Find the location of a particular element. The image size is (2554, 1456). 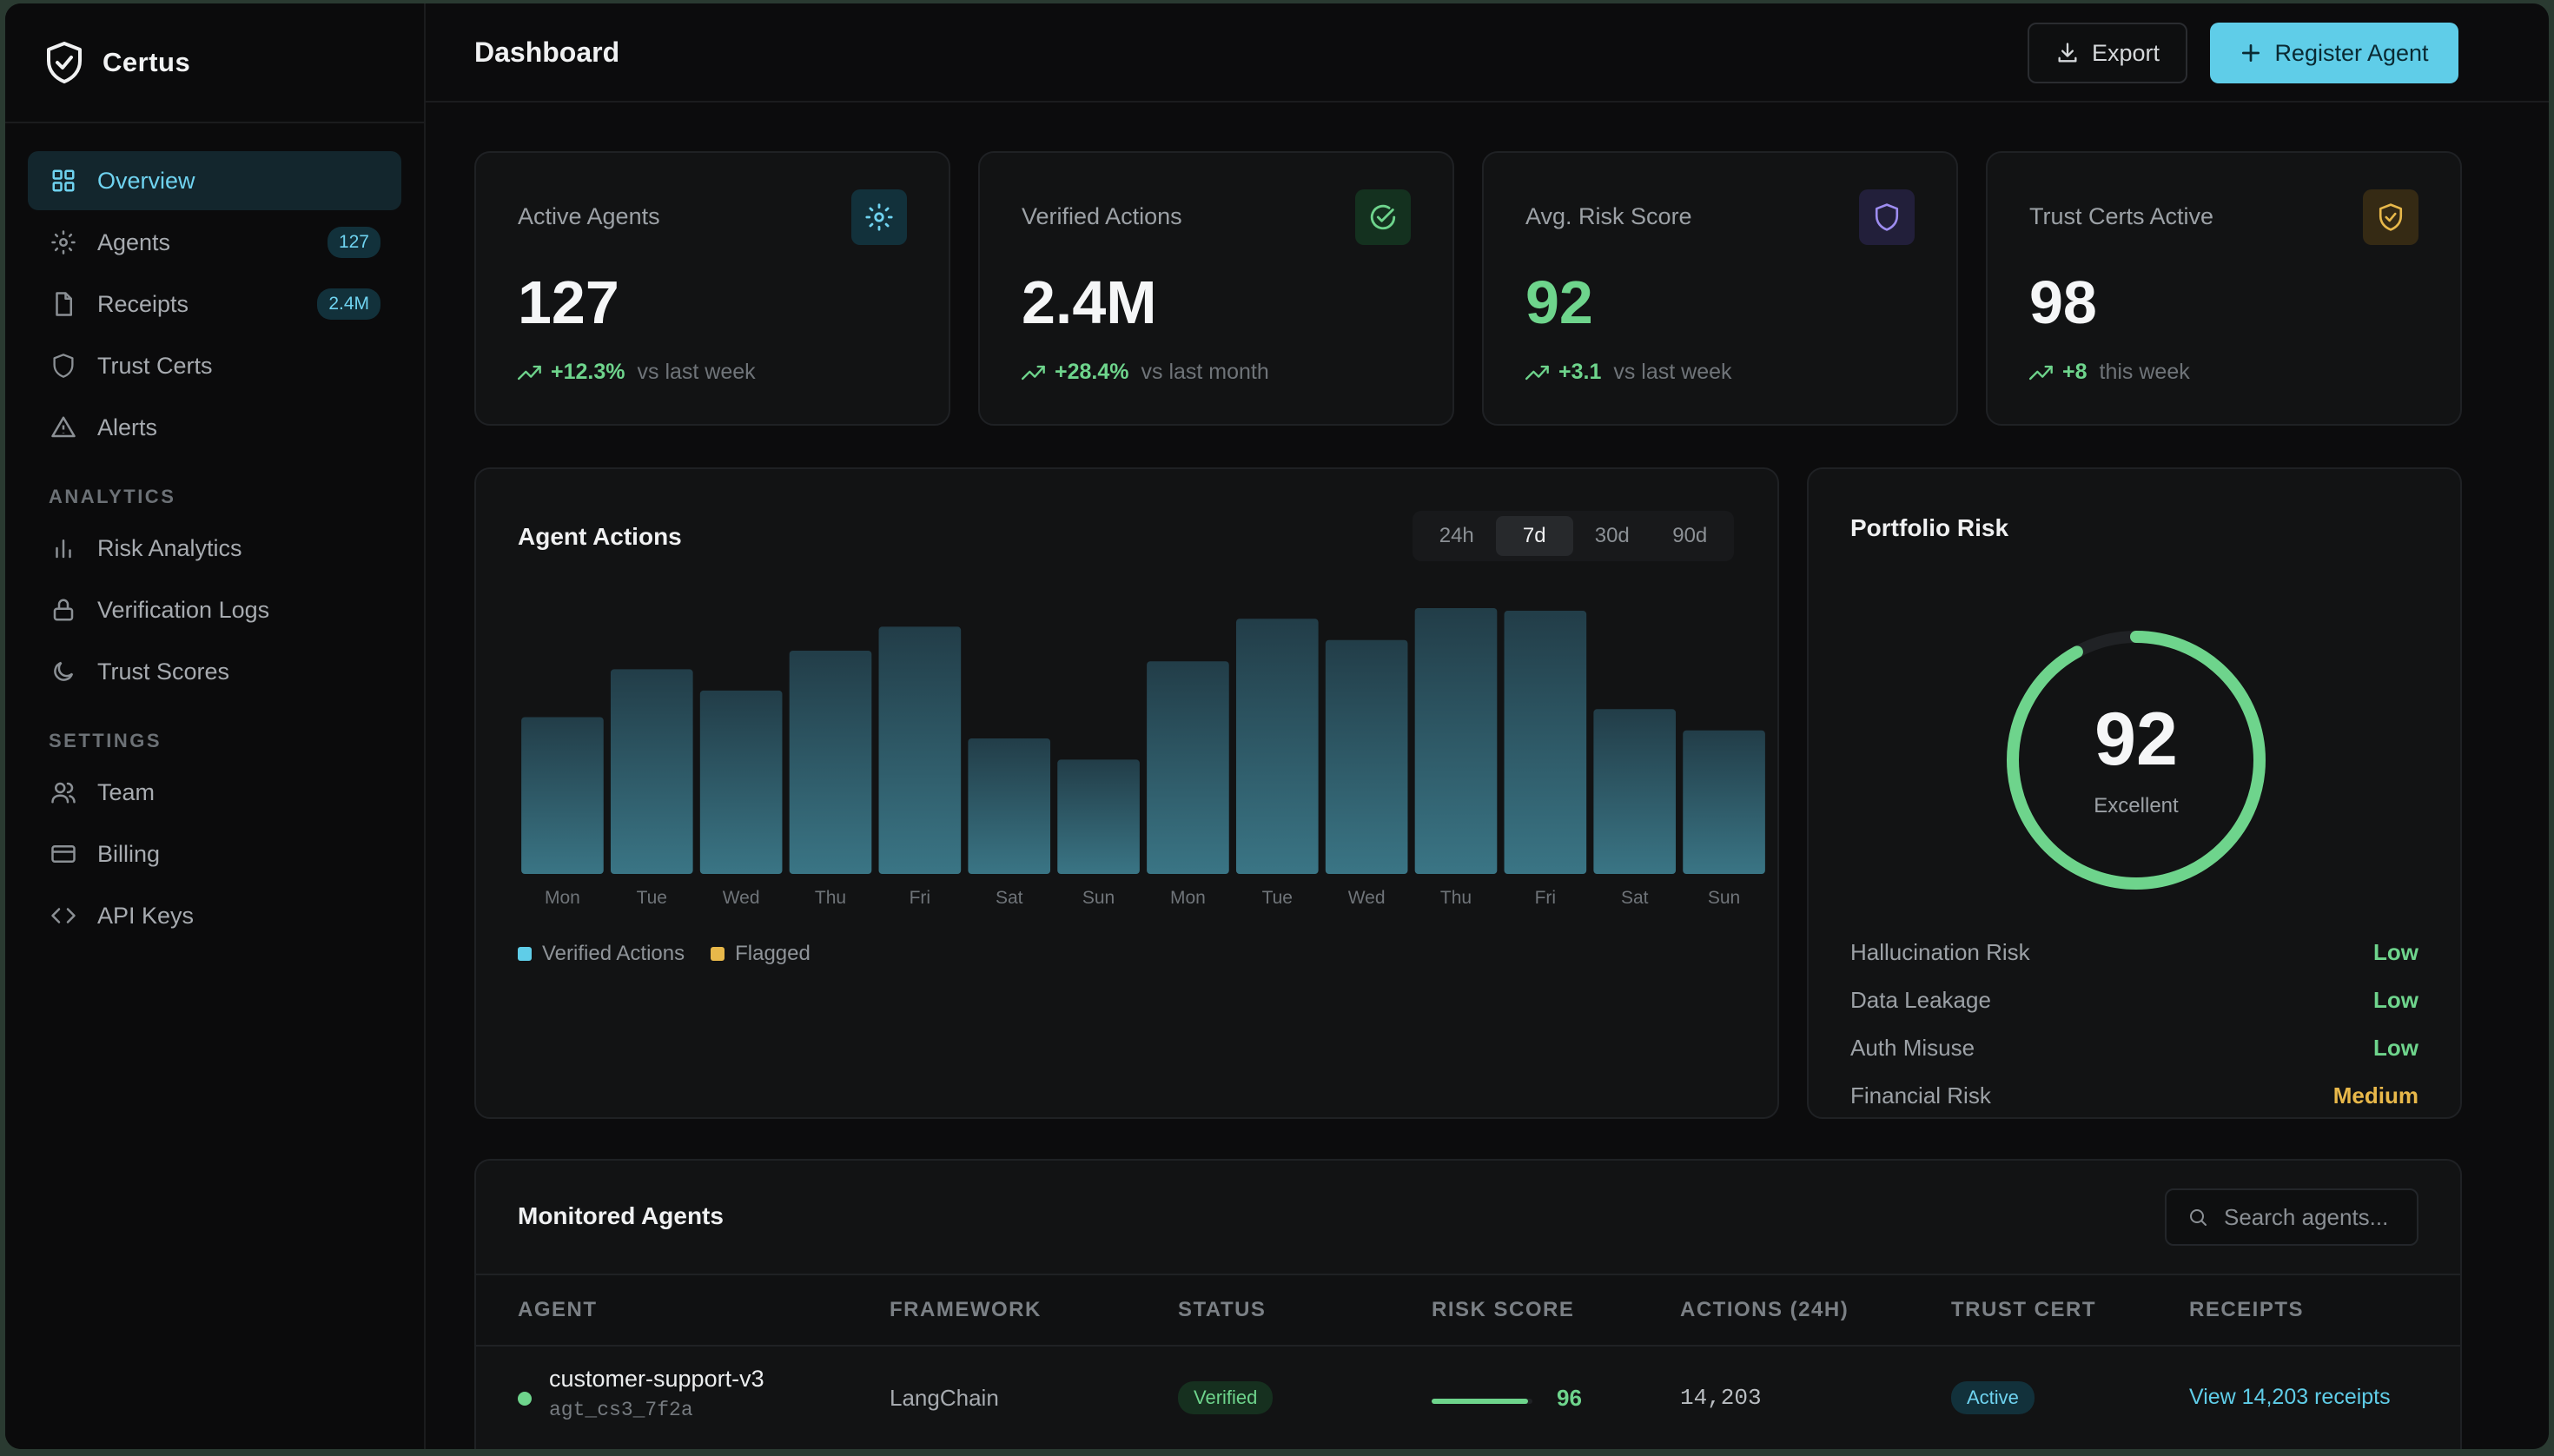

stat-card-active-agents: Active Agents 127 +12.3% vs last week is located at coordinates (712, 288).